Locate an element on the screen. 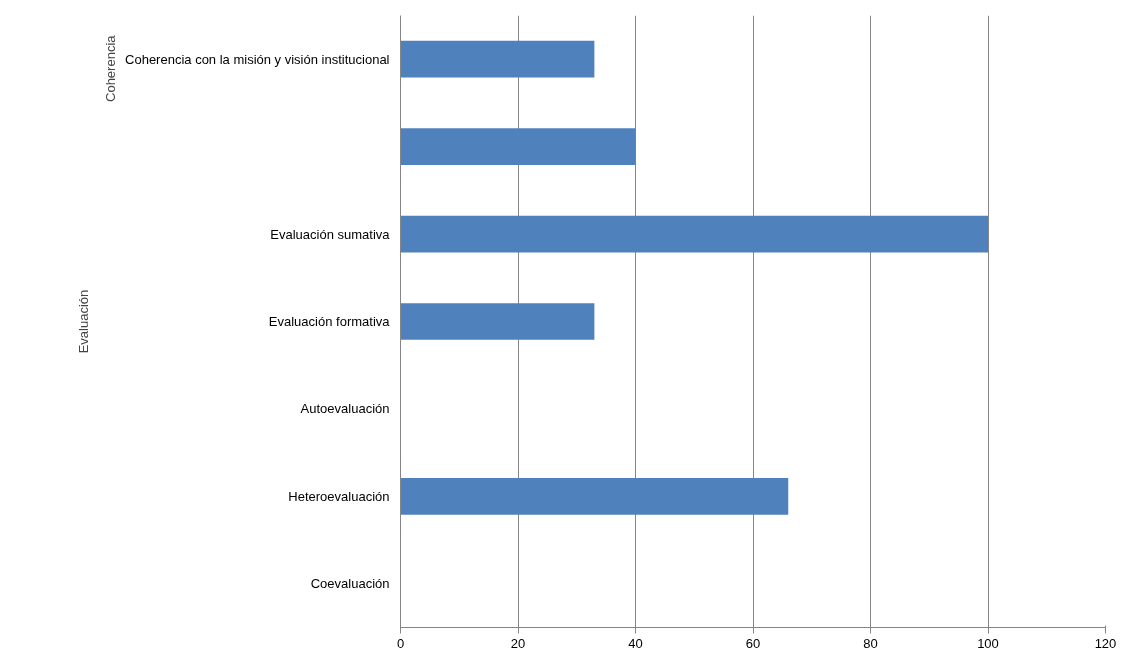  x-tick-label: 60 is located at coordinates (753, 643).